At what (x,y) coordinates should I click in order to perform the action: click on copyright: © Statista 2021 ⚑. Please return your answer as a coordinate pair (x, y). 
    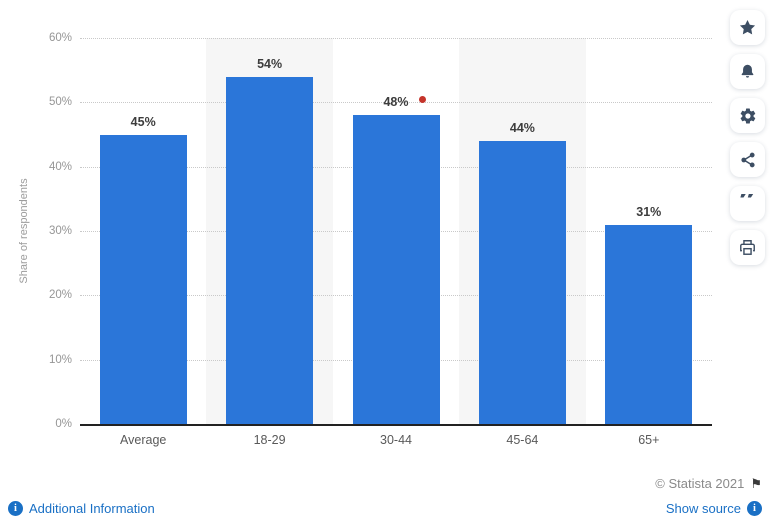
    Looking at the image, I should click on (708, 483).